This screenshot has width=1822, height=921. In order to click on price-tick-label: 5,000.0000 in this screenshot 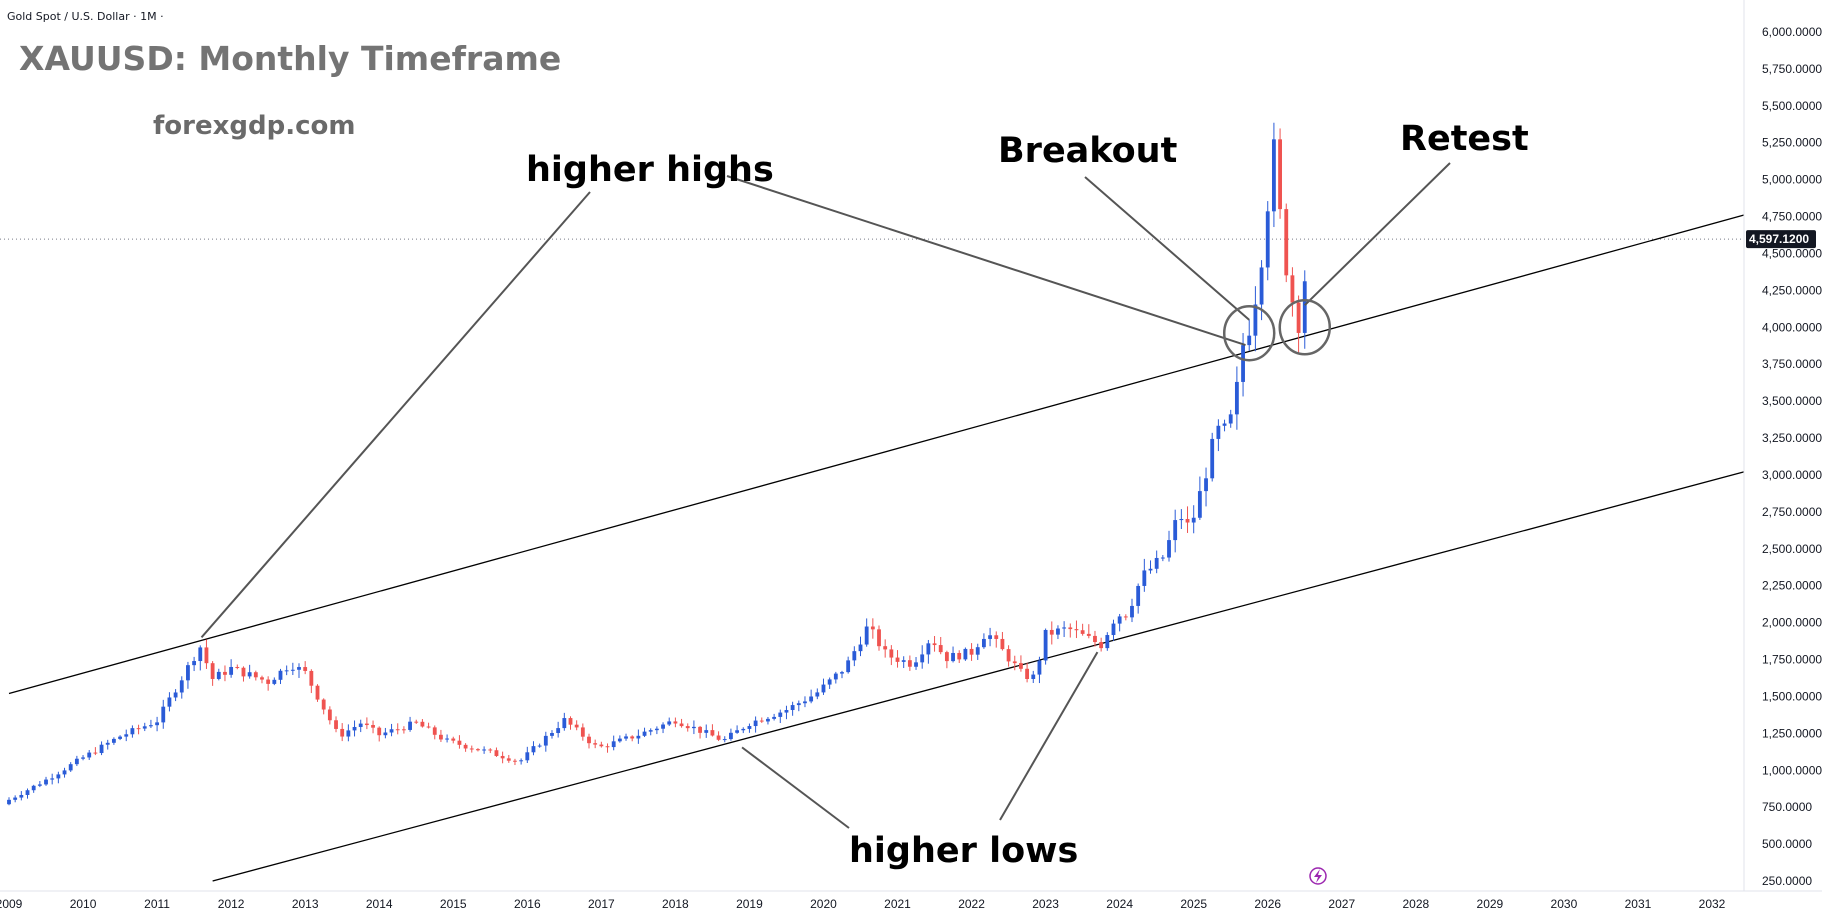, I will do `click(1792, 180)`.